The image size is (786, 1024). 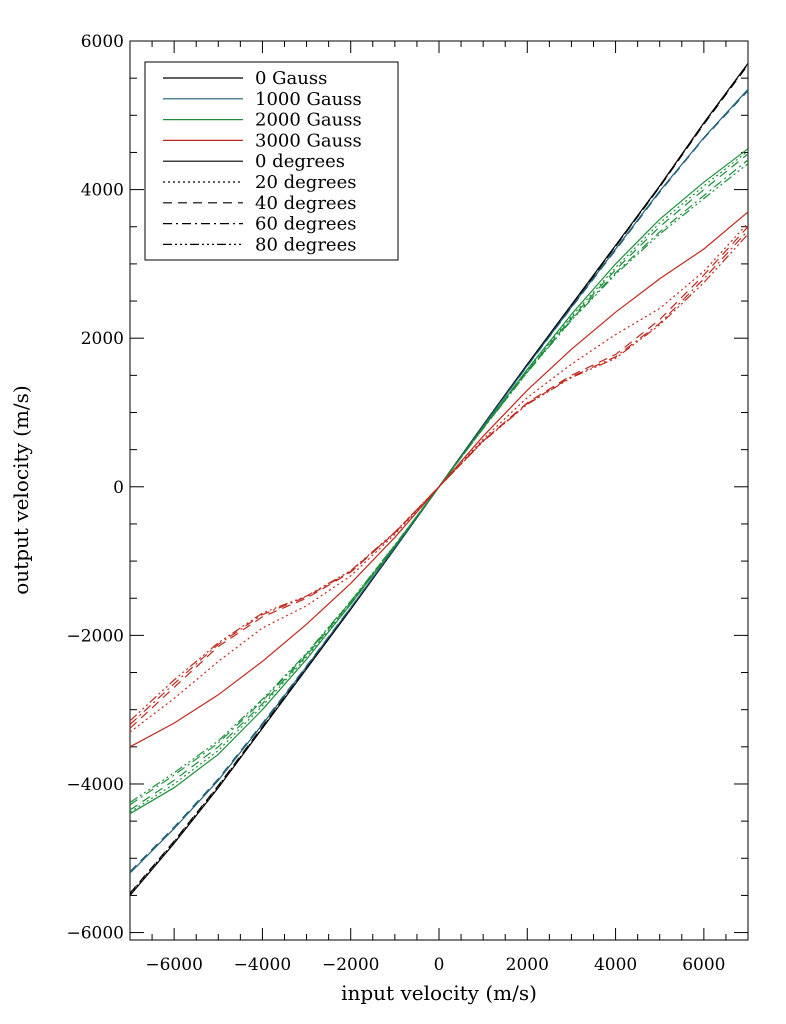 What do you see at coordinates (308, 120) in the screenshot?
I see `legend-label: 2000 Gauss` at bounding box center [308, 120].